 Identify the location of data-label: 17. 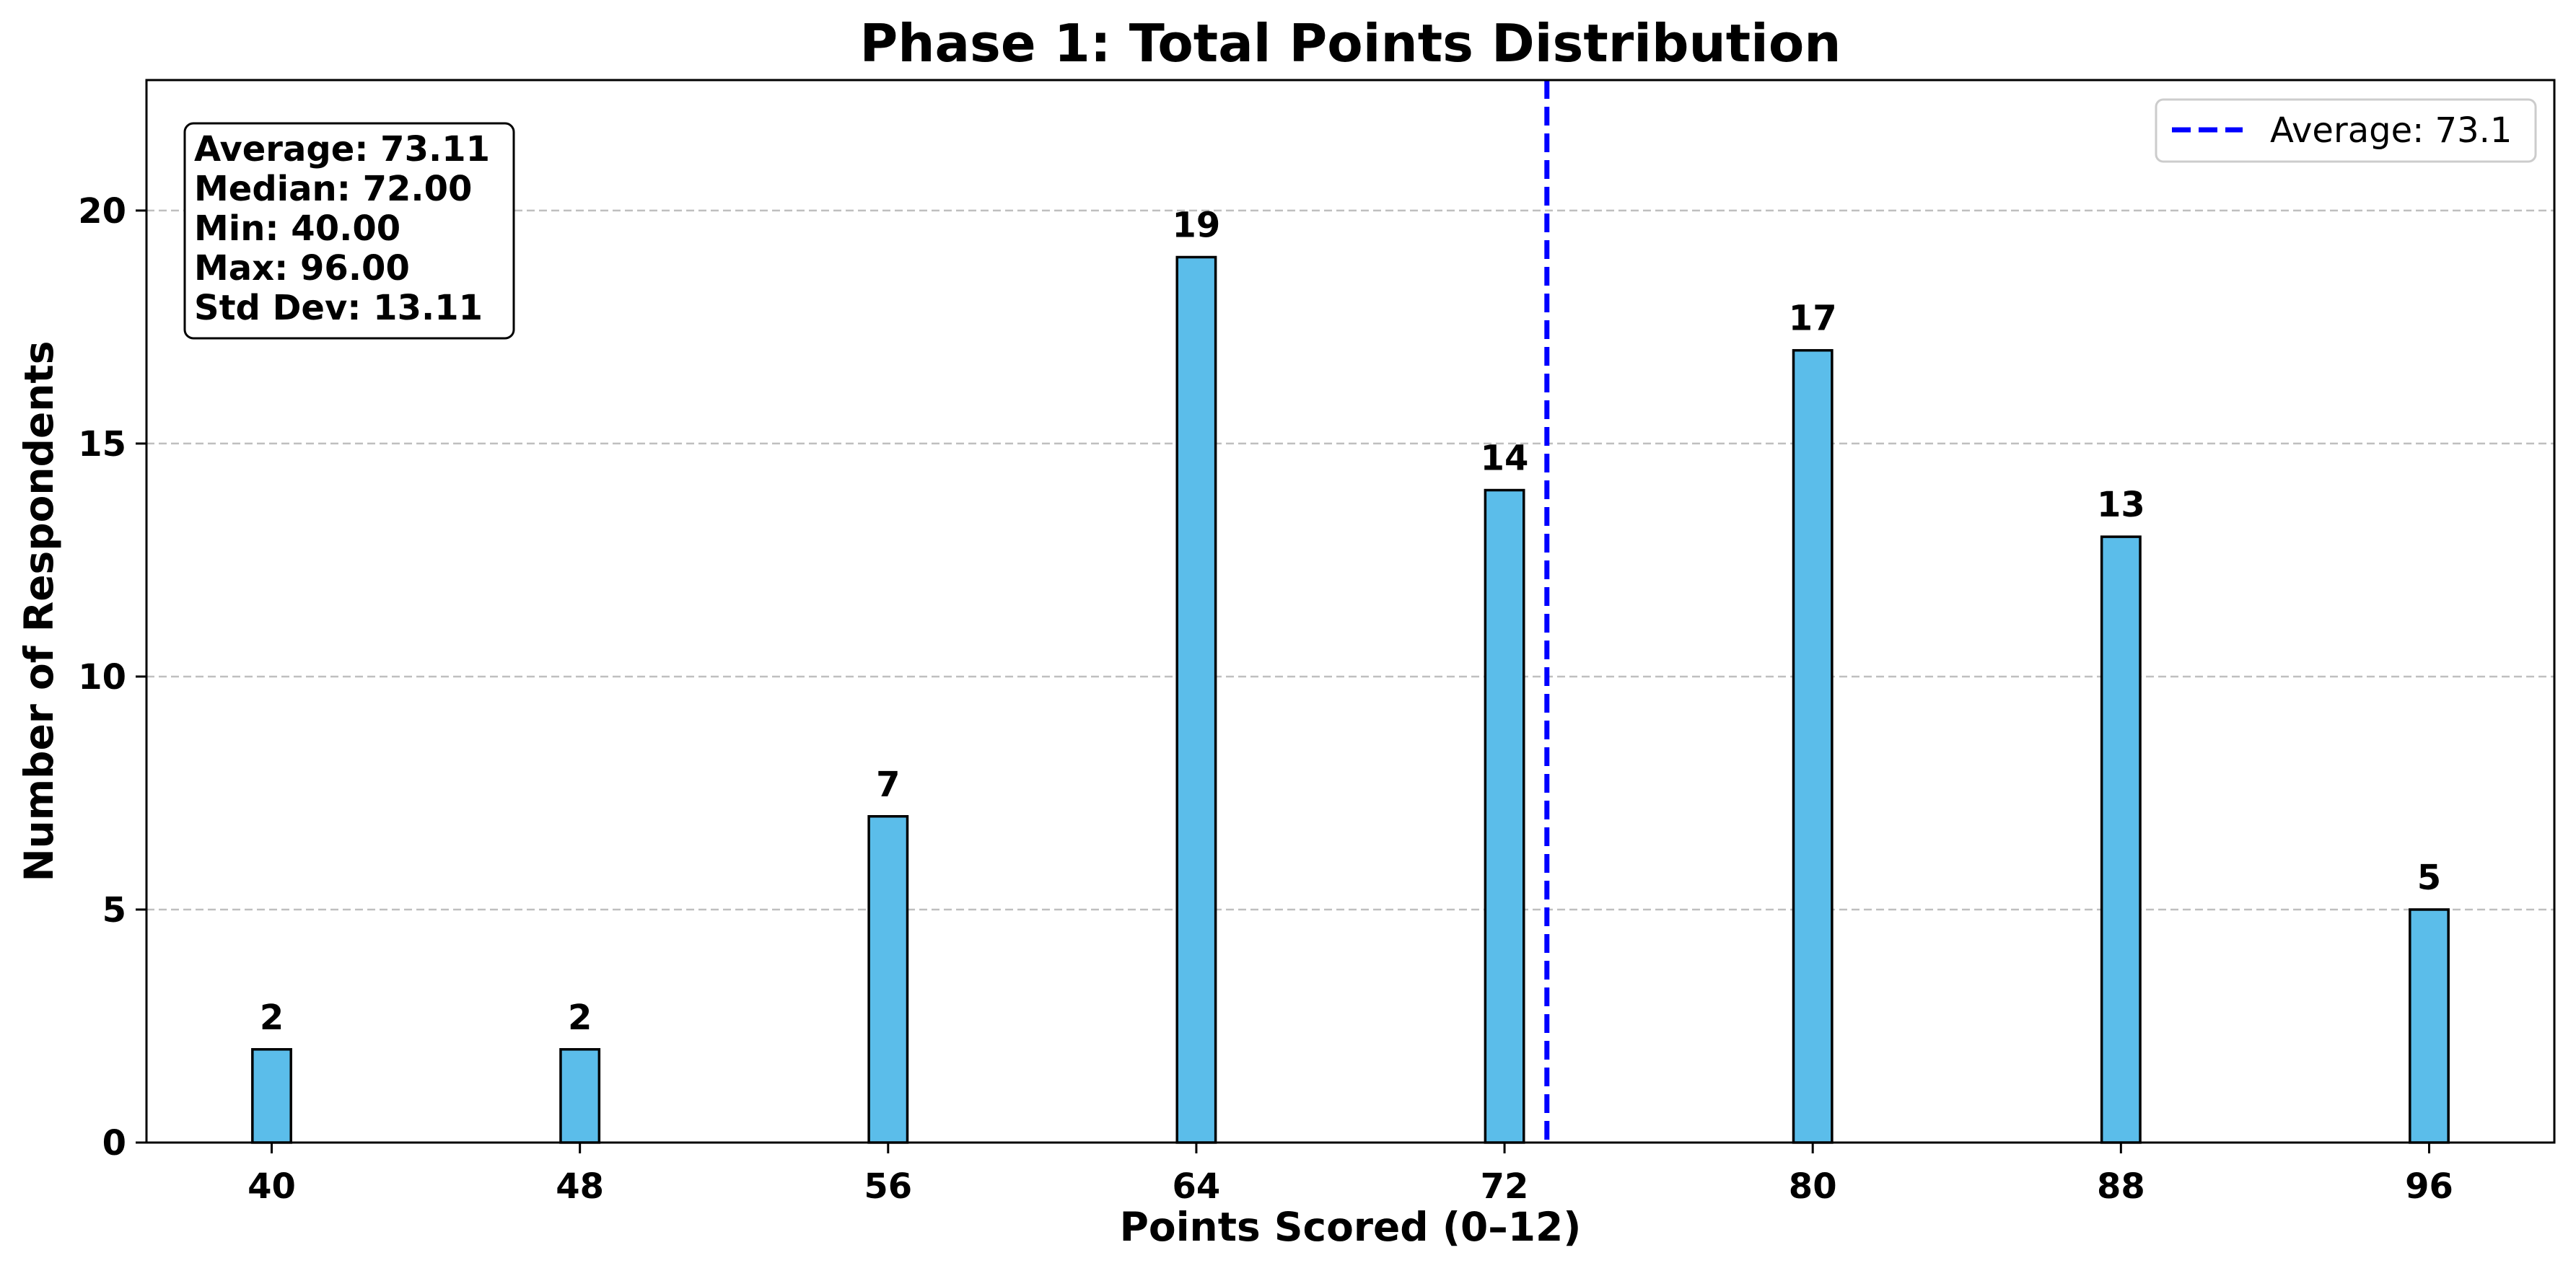
(1813, 319).